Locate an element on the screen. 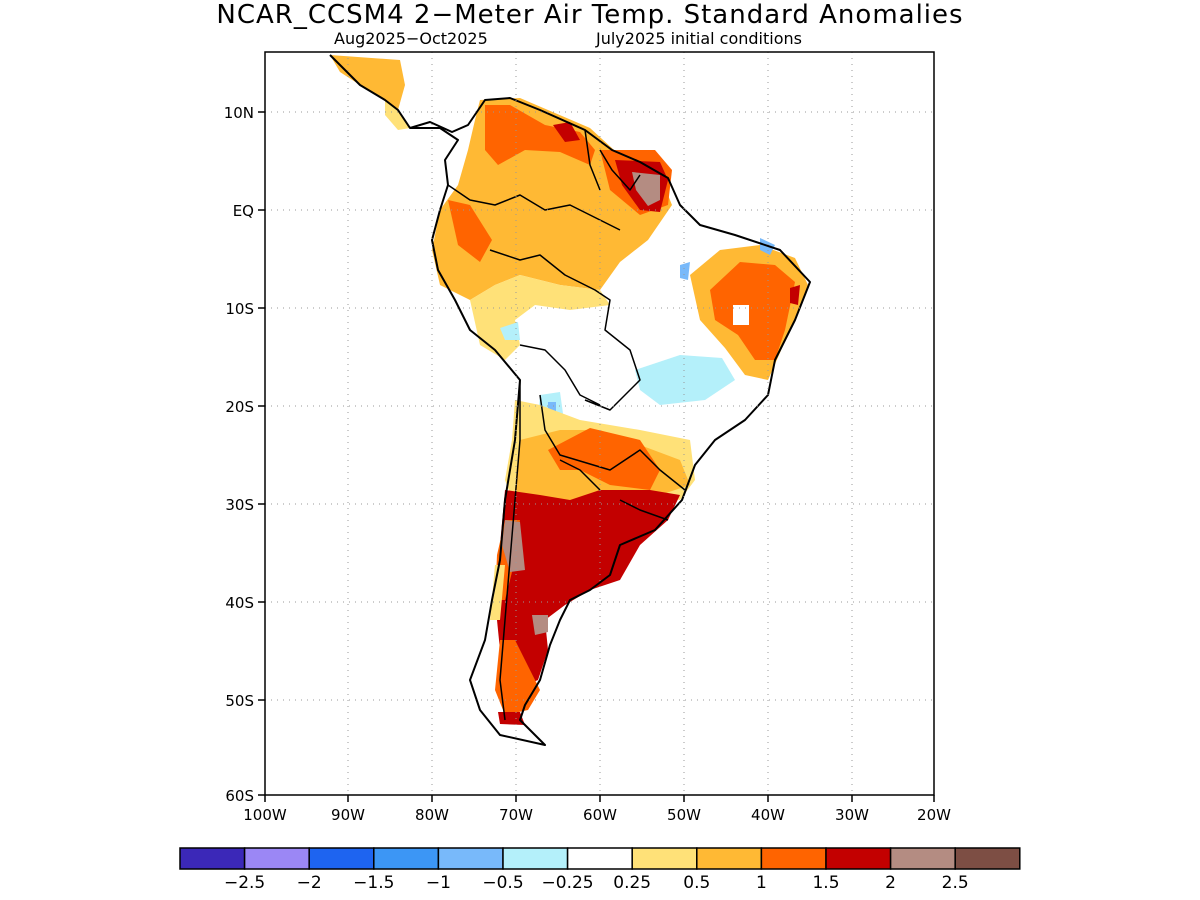  north-sa-orange is located at coordinates (540, 135).